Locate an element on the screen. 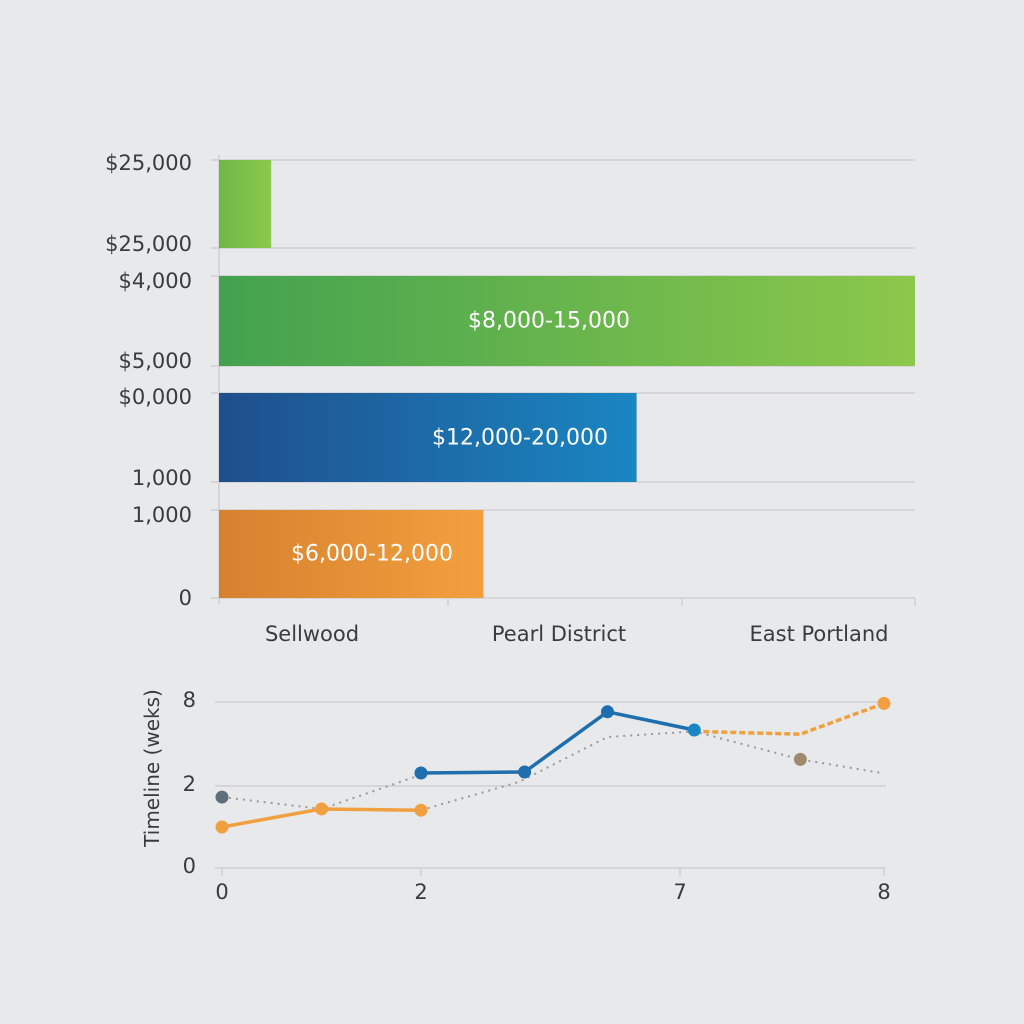  x-tick-label: 0 is located at coordinates (222, 892).